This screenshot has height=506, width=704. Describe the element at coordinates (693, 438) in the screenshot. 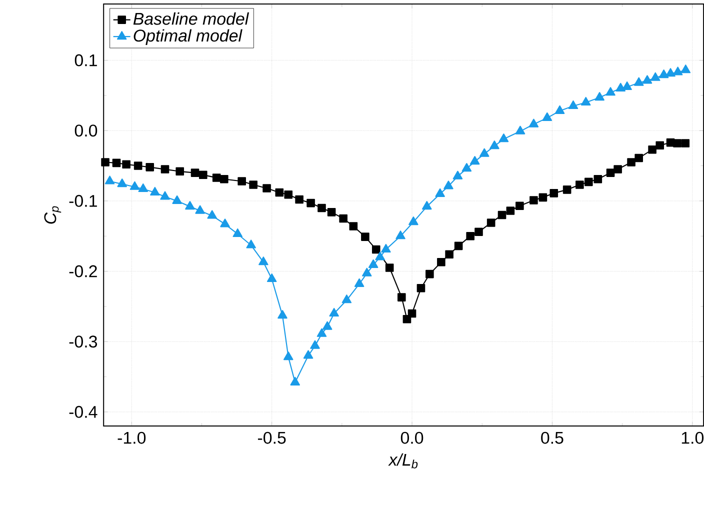

I see `x-tick-label: 1.0` at that location.